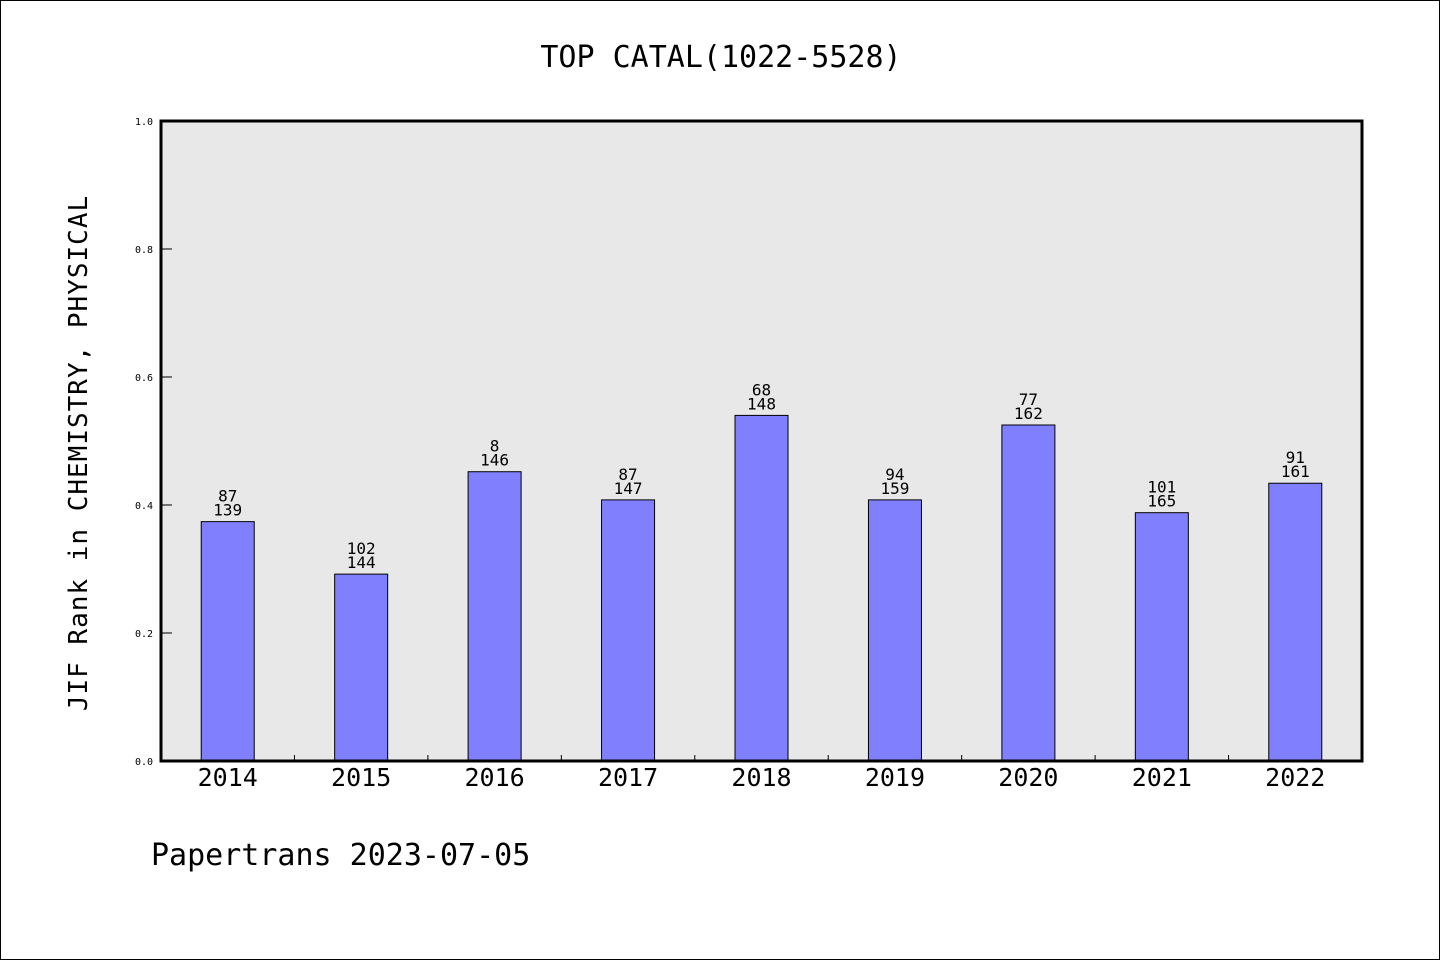  Describe the element at coordinates (628, 777) in the screenshot. I see `x-tick-label: 2017` at that location.